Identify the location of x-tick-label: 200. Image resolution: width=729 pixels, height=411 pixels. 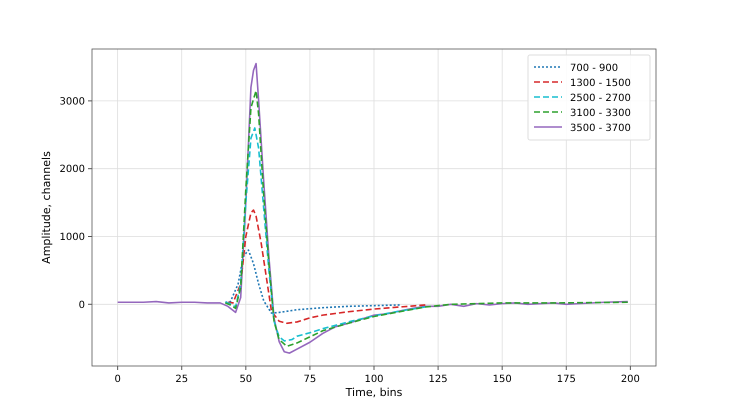
(630, 379).